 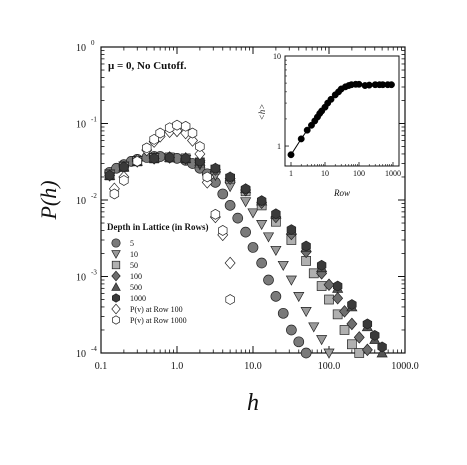 I want to click on inset-frame, so click(x=342, y=111).